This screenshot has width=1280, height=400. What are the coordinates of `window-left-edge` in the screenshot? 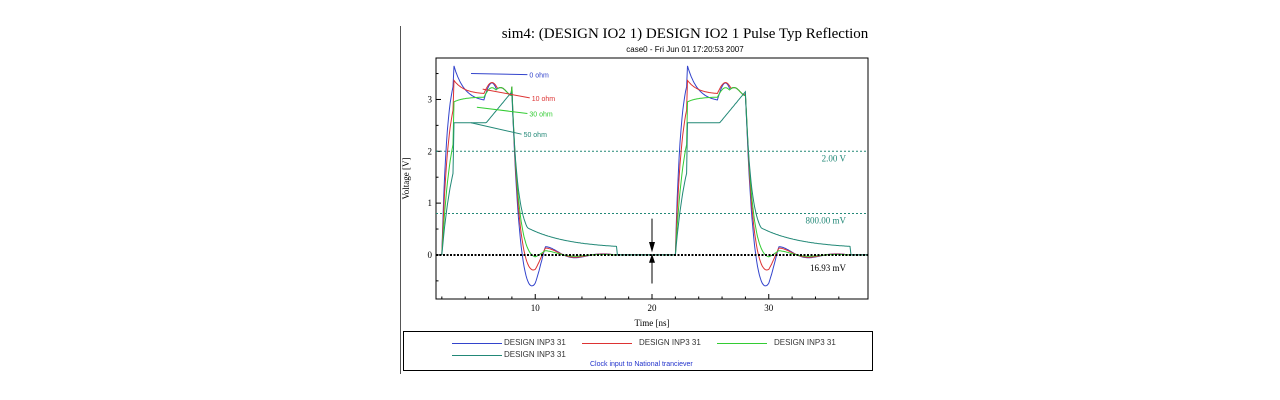 It's located at (400, 200).